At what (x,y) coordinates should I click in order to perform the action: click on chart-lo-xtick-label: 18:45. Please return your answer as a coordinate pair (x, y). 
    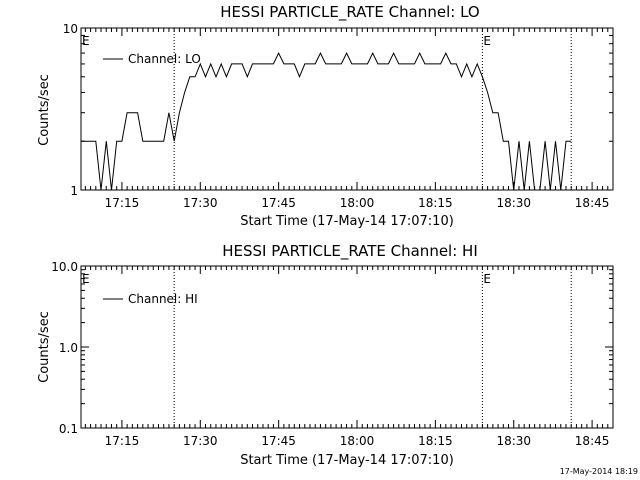
    Looking at the image, I should click on (592, 203).